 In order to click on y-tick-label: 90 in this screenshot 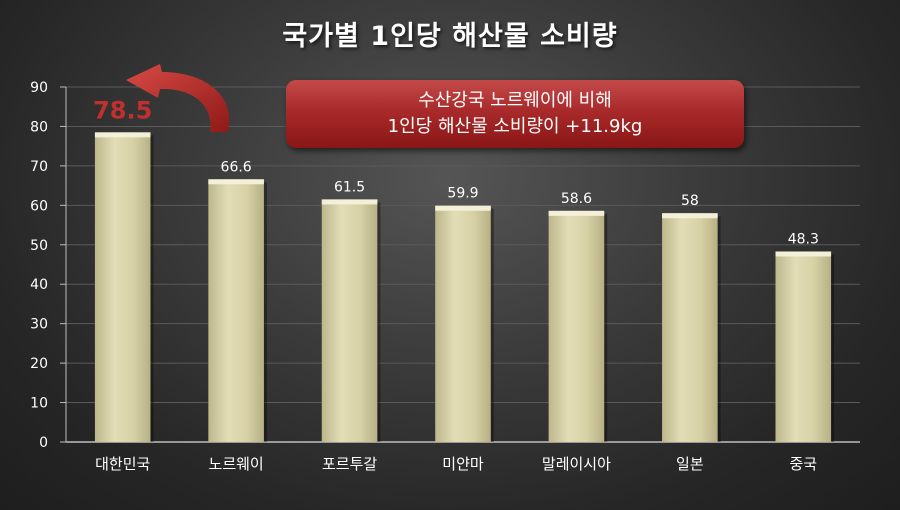, I will do `click(39, 88)`.